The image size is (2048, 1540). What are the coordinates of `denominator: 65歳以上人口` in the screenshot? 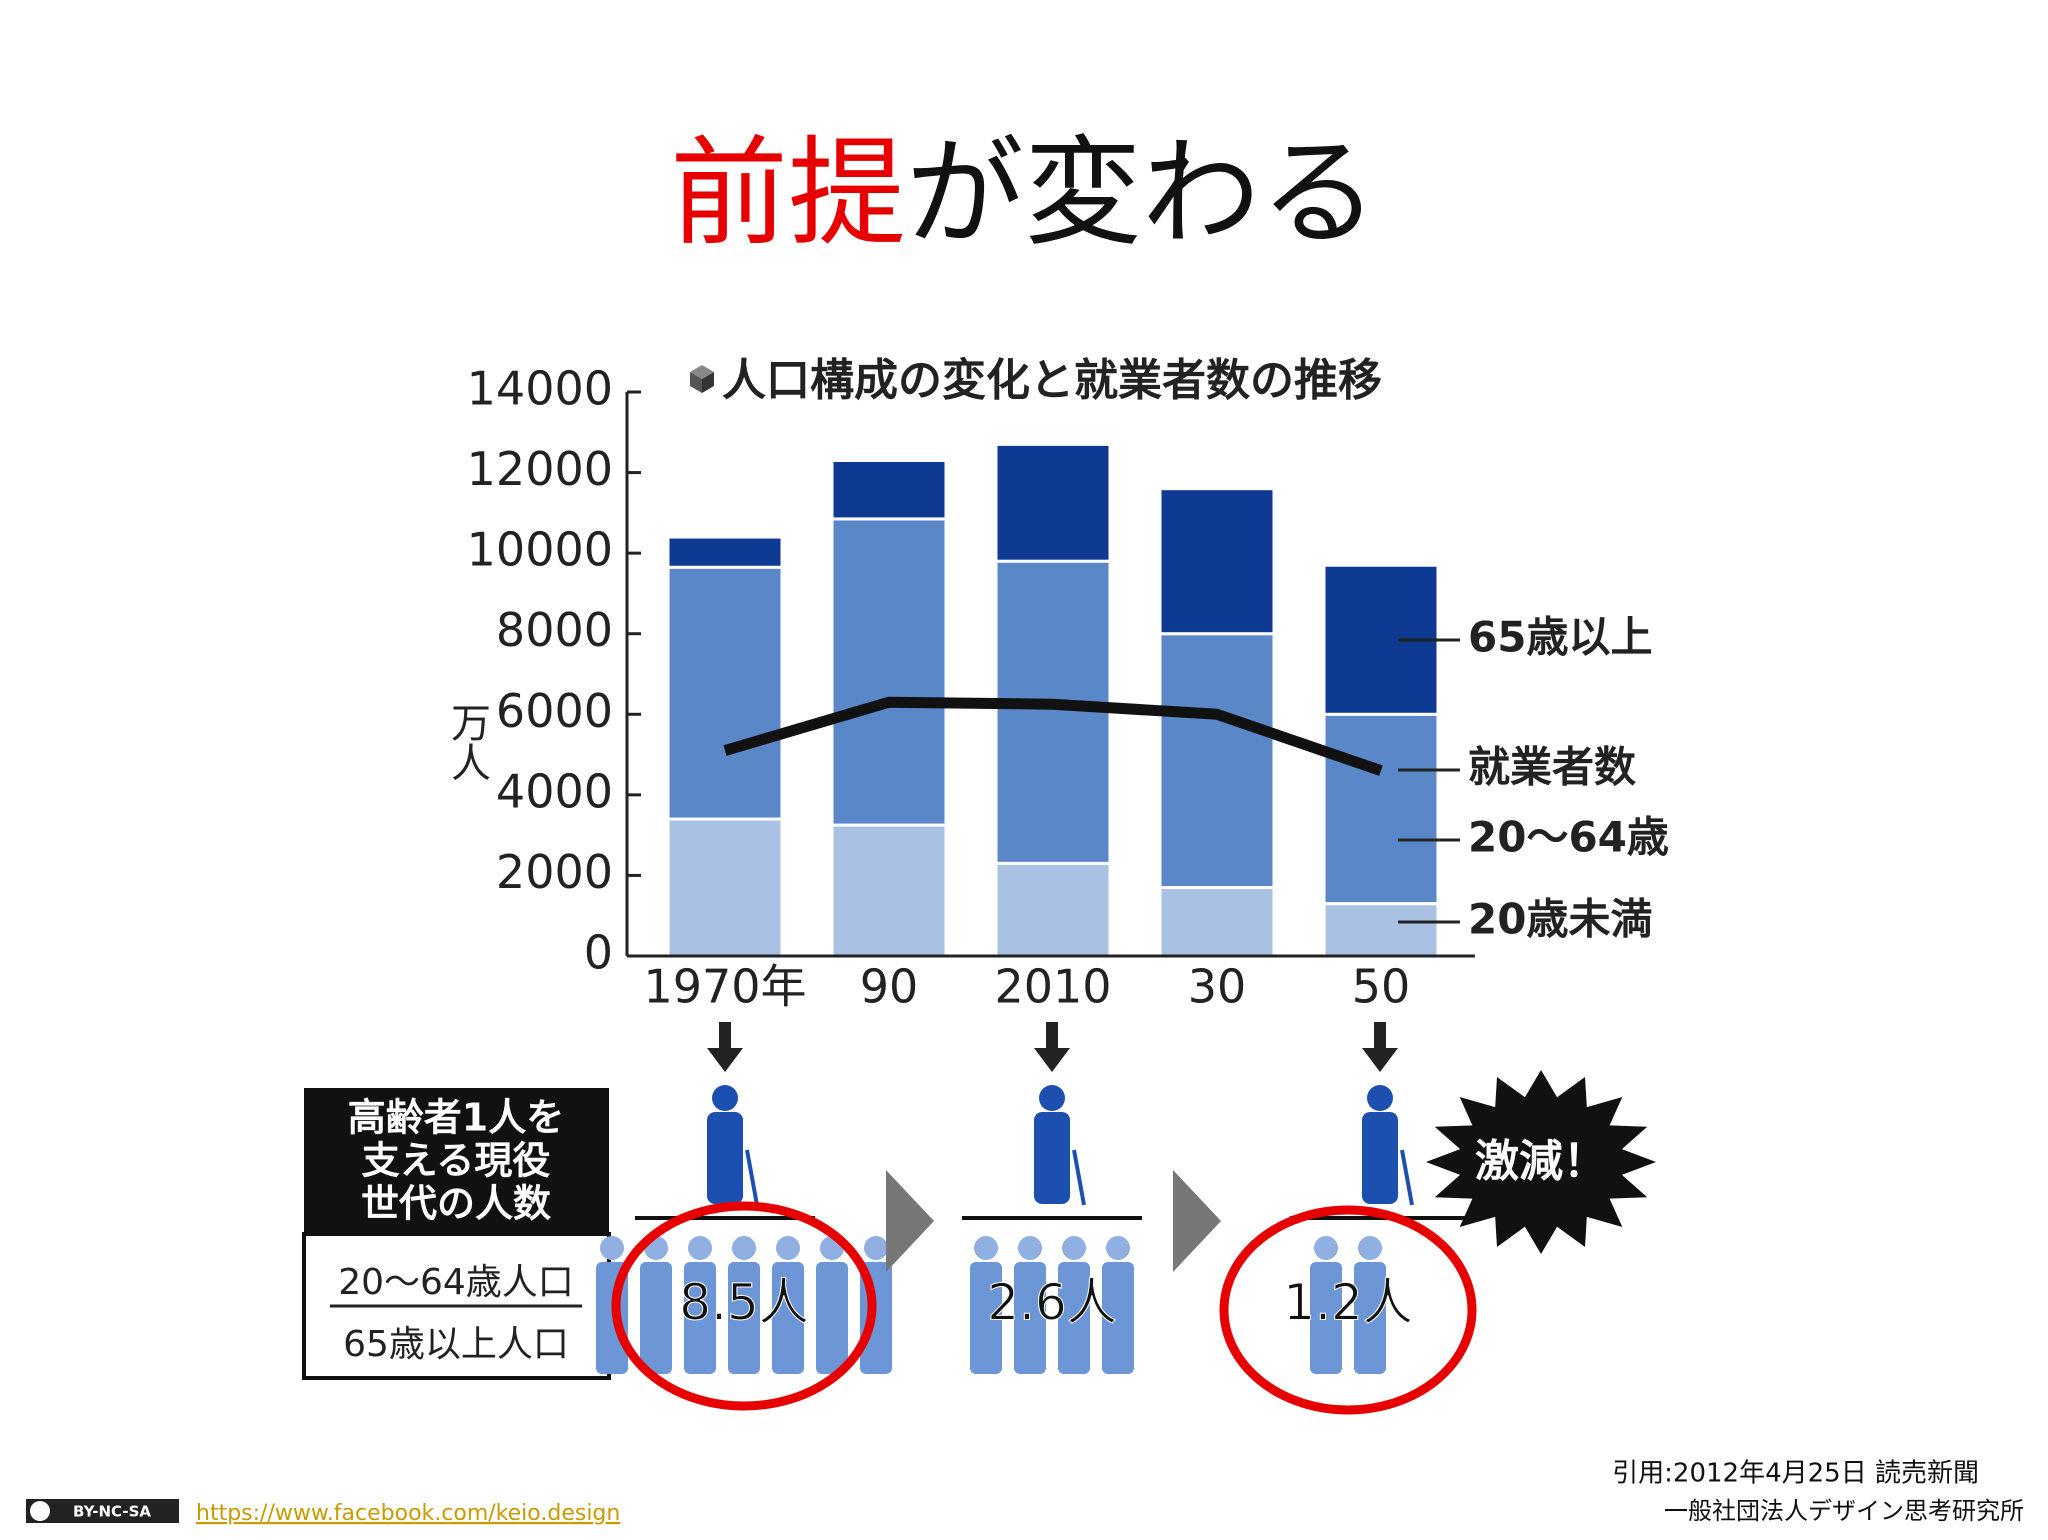 It's located at (456, 1344).